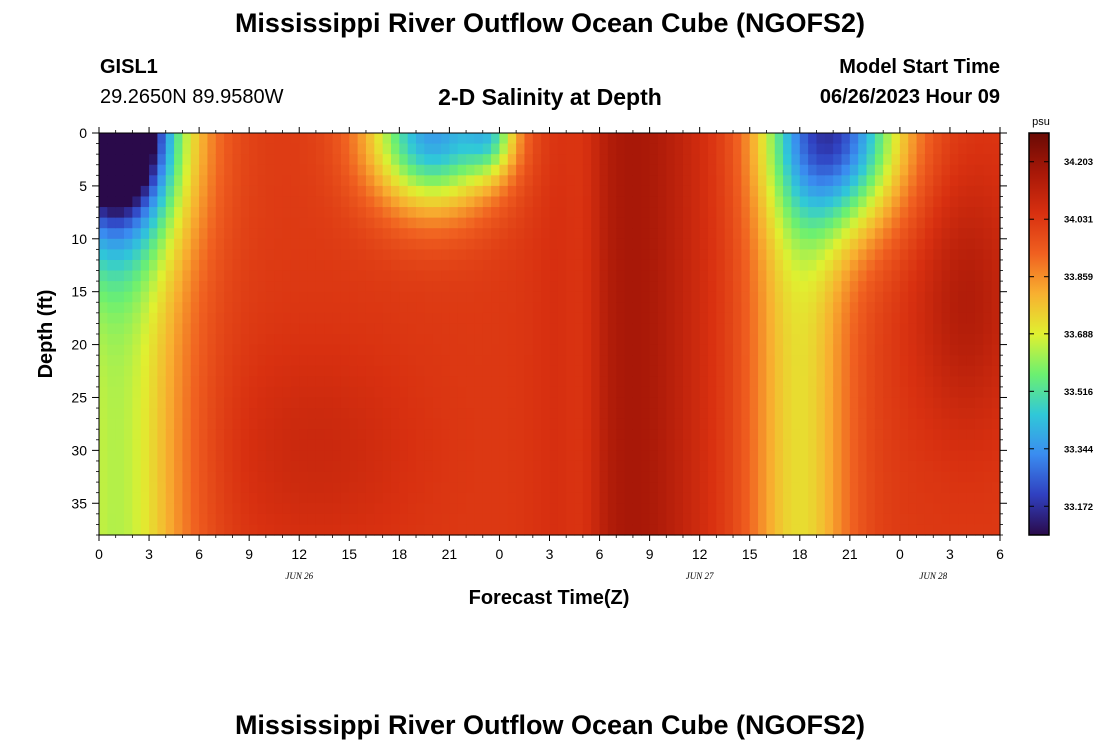  I want to click on date-label: JUN 28, so click(933, 576).